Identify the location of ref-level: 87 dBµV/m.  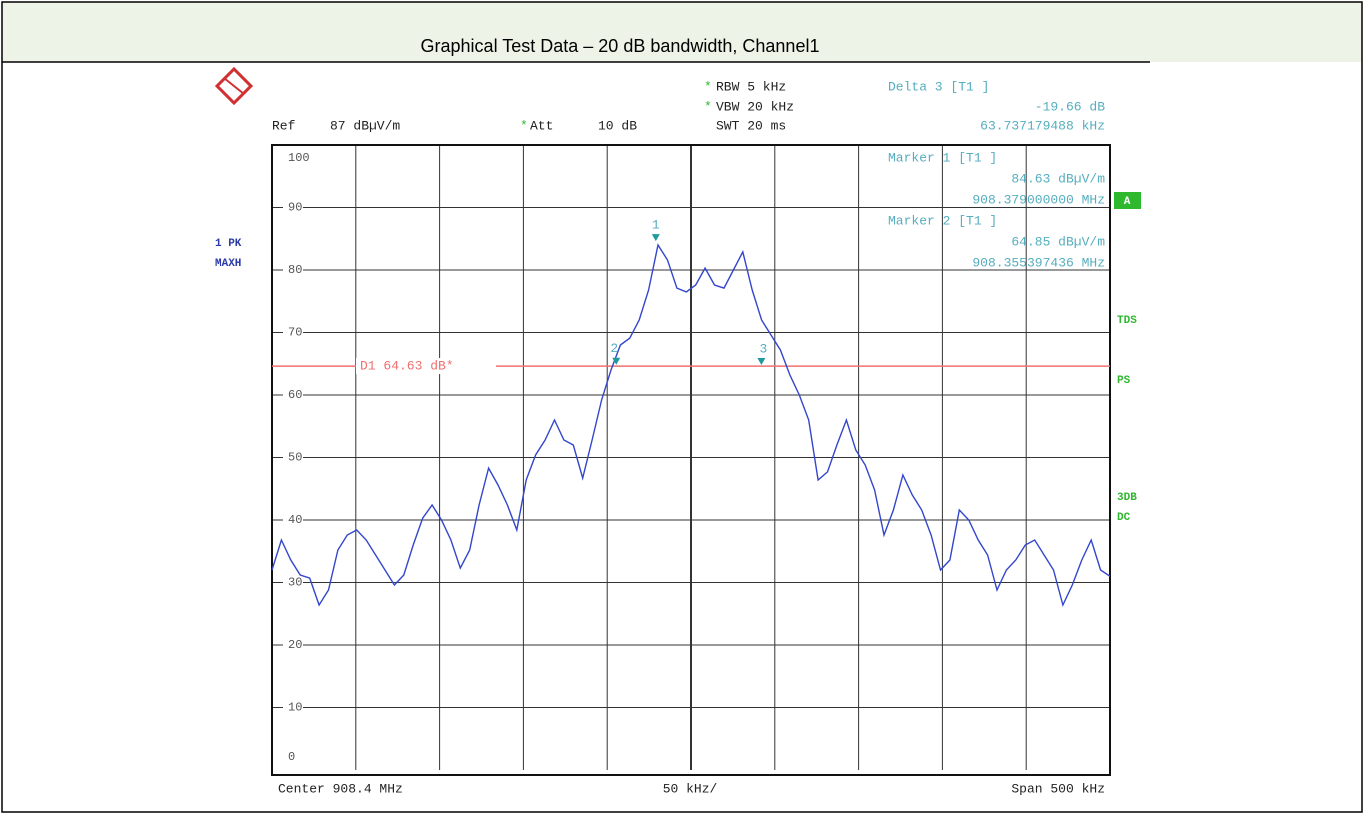
(365, 125).